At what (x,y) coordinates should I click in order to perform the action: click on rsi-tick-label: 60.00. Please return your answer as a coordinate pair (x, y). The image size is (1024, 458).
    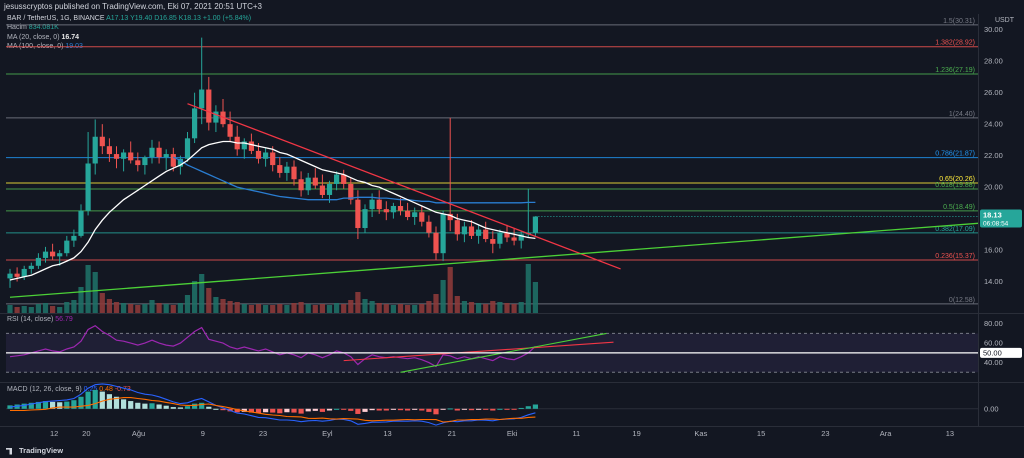
    Looking at the image, I should click on (993, 343).